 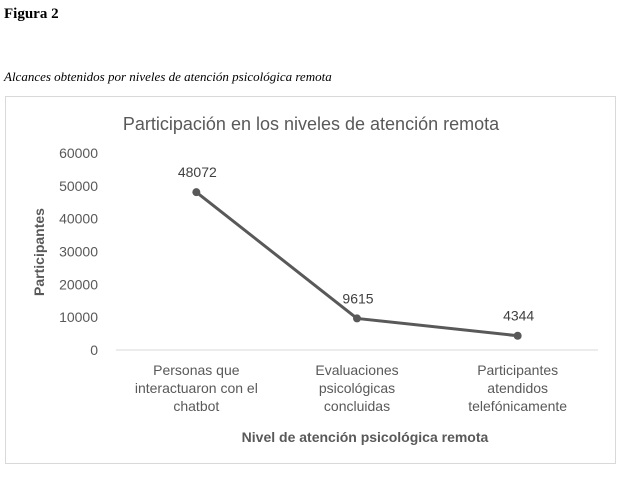 What do you see at coordinates (356, 388) in the screenshot?
I see `x-category-label: Evaluaciones psicológicas concluidas` at bounding box center [356, 388].